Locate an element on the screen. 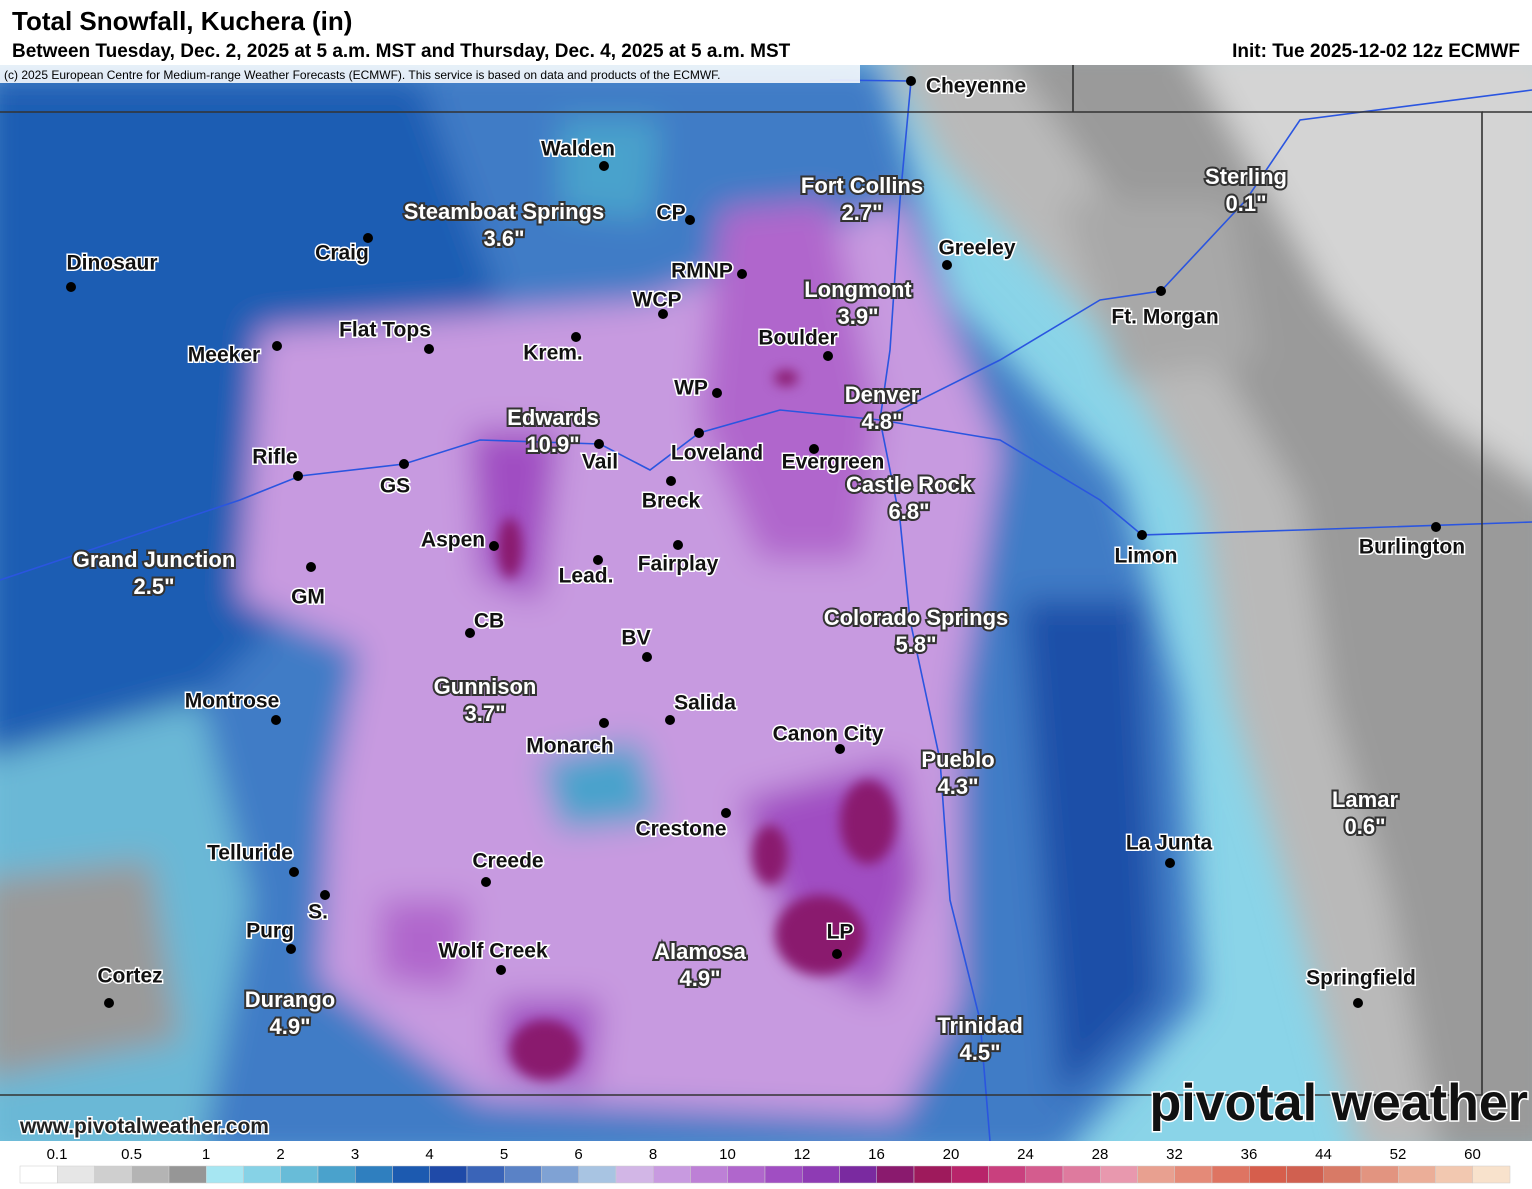 This screenshot has height=1189, width=1532. colorbar-tick-label: 8 is located at coordinates (653, 1154).